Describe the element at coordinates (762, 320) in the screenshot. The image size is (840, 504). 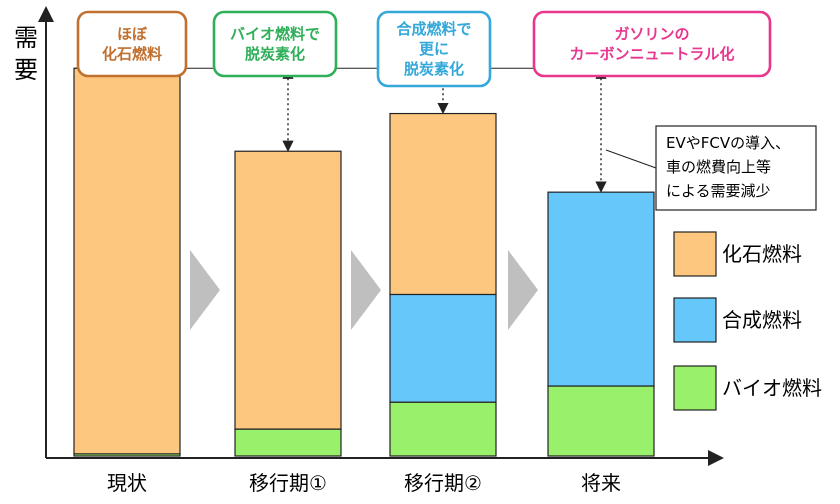
I see `legend-label: 合成燃料` at that location.